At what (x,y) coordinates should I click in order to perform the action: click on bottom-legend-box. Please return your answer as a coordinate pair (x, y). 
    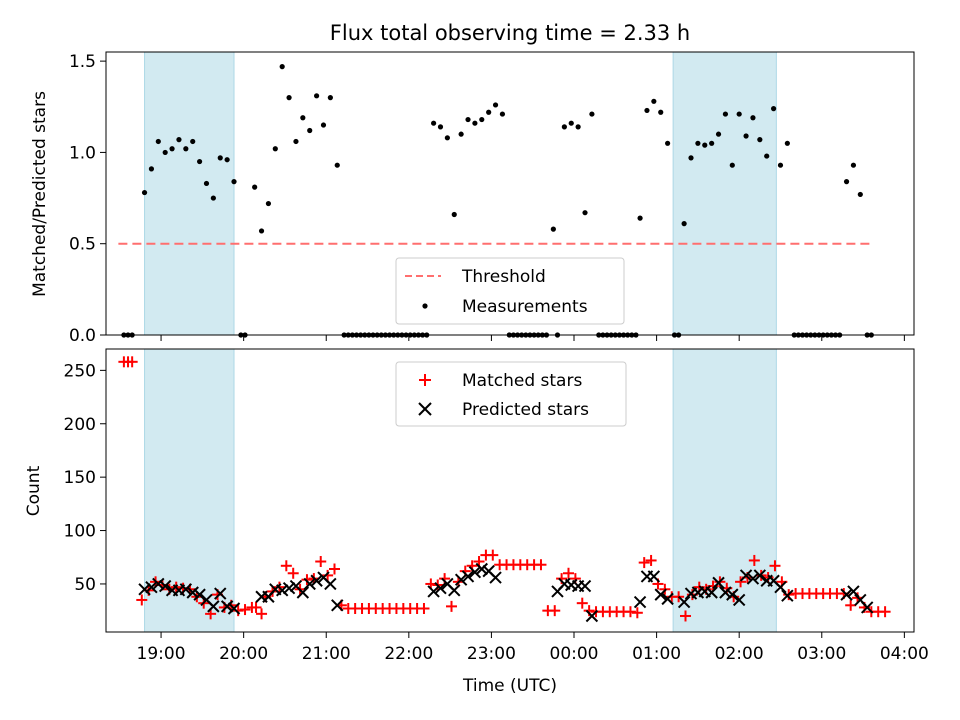
    Looking at the image, I should click on (511, 394).